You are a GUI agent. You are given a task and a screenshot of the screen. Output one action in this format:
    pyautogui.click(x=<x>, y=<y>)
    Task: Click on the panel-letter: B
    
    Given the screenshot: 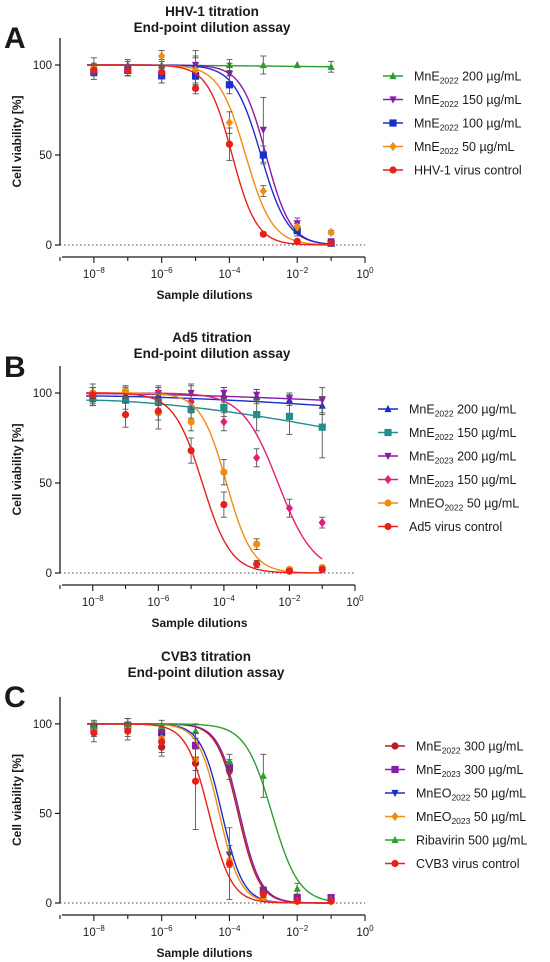 What is the action you would take?
    pyautogui.click(x=15, y=367)
    